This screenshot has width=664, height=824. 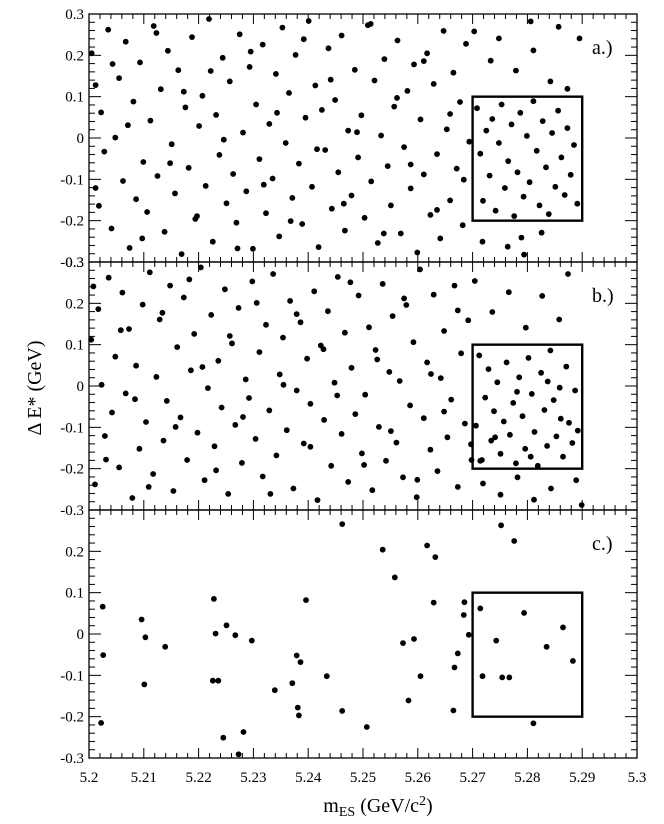 I want to click on panel-label: b.), so click(x=603, y=296).